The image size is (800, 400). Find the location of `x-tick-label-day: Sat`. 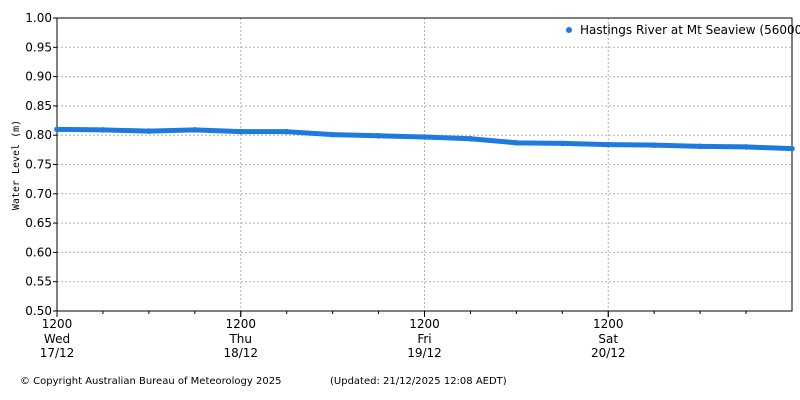

x-tick-label-day: Sat is located at coordinates (608, 339).